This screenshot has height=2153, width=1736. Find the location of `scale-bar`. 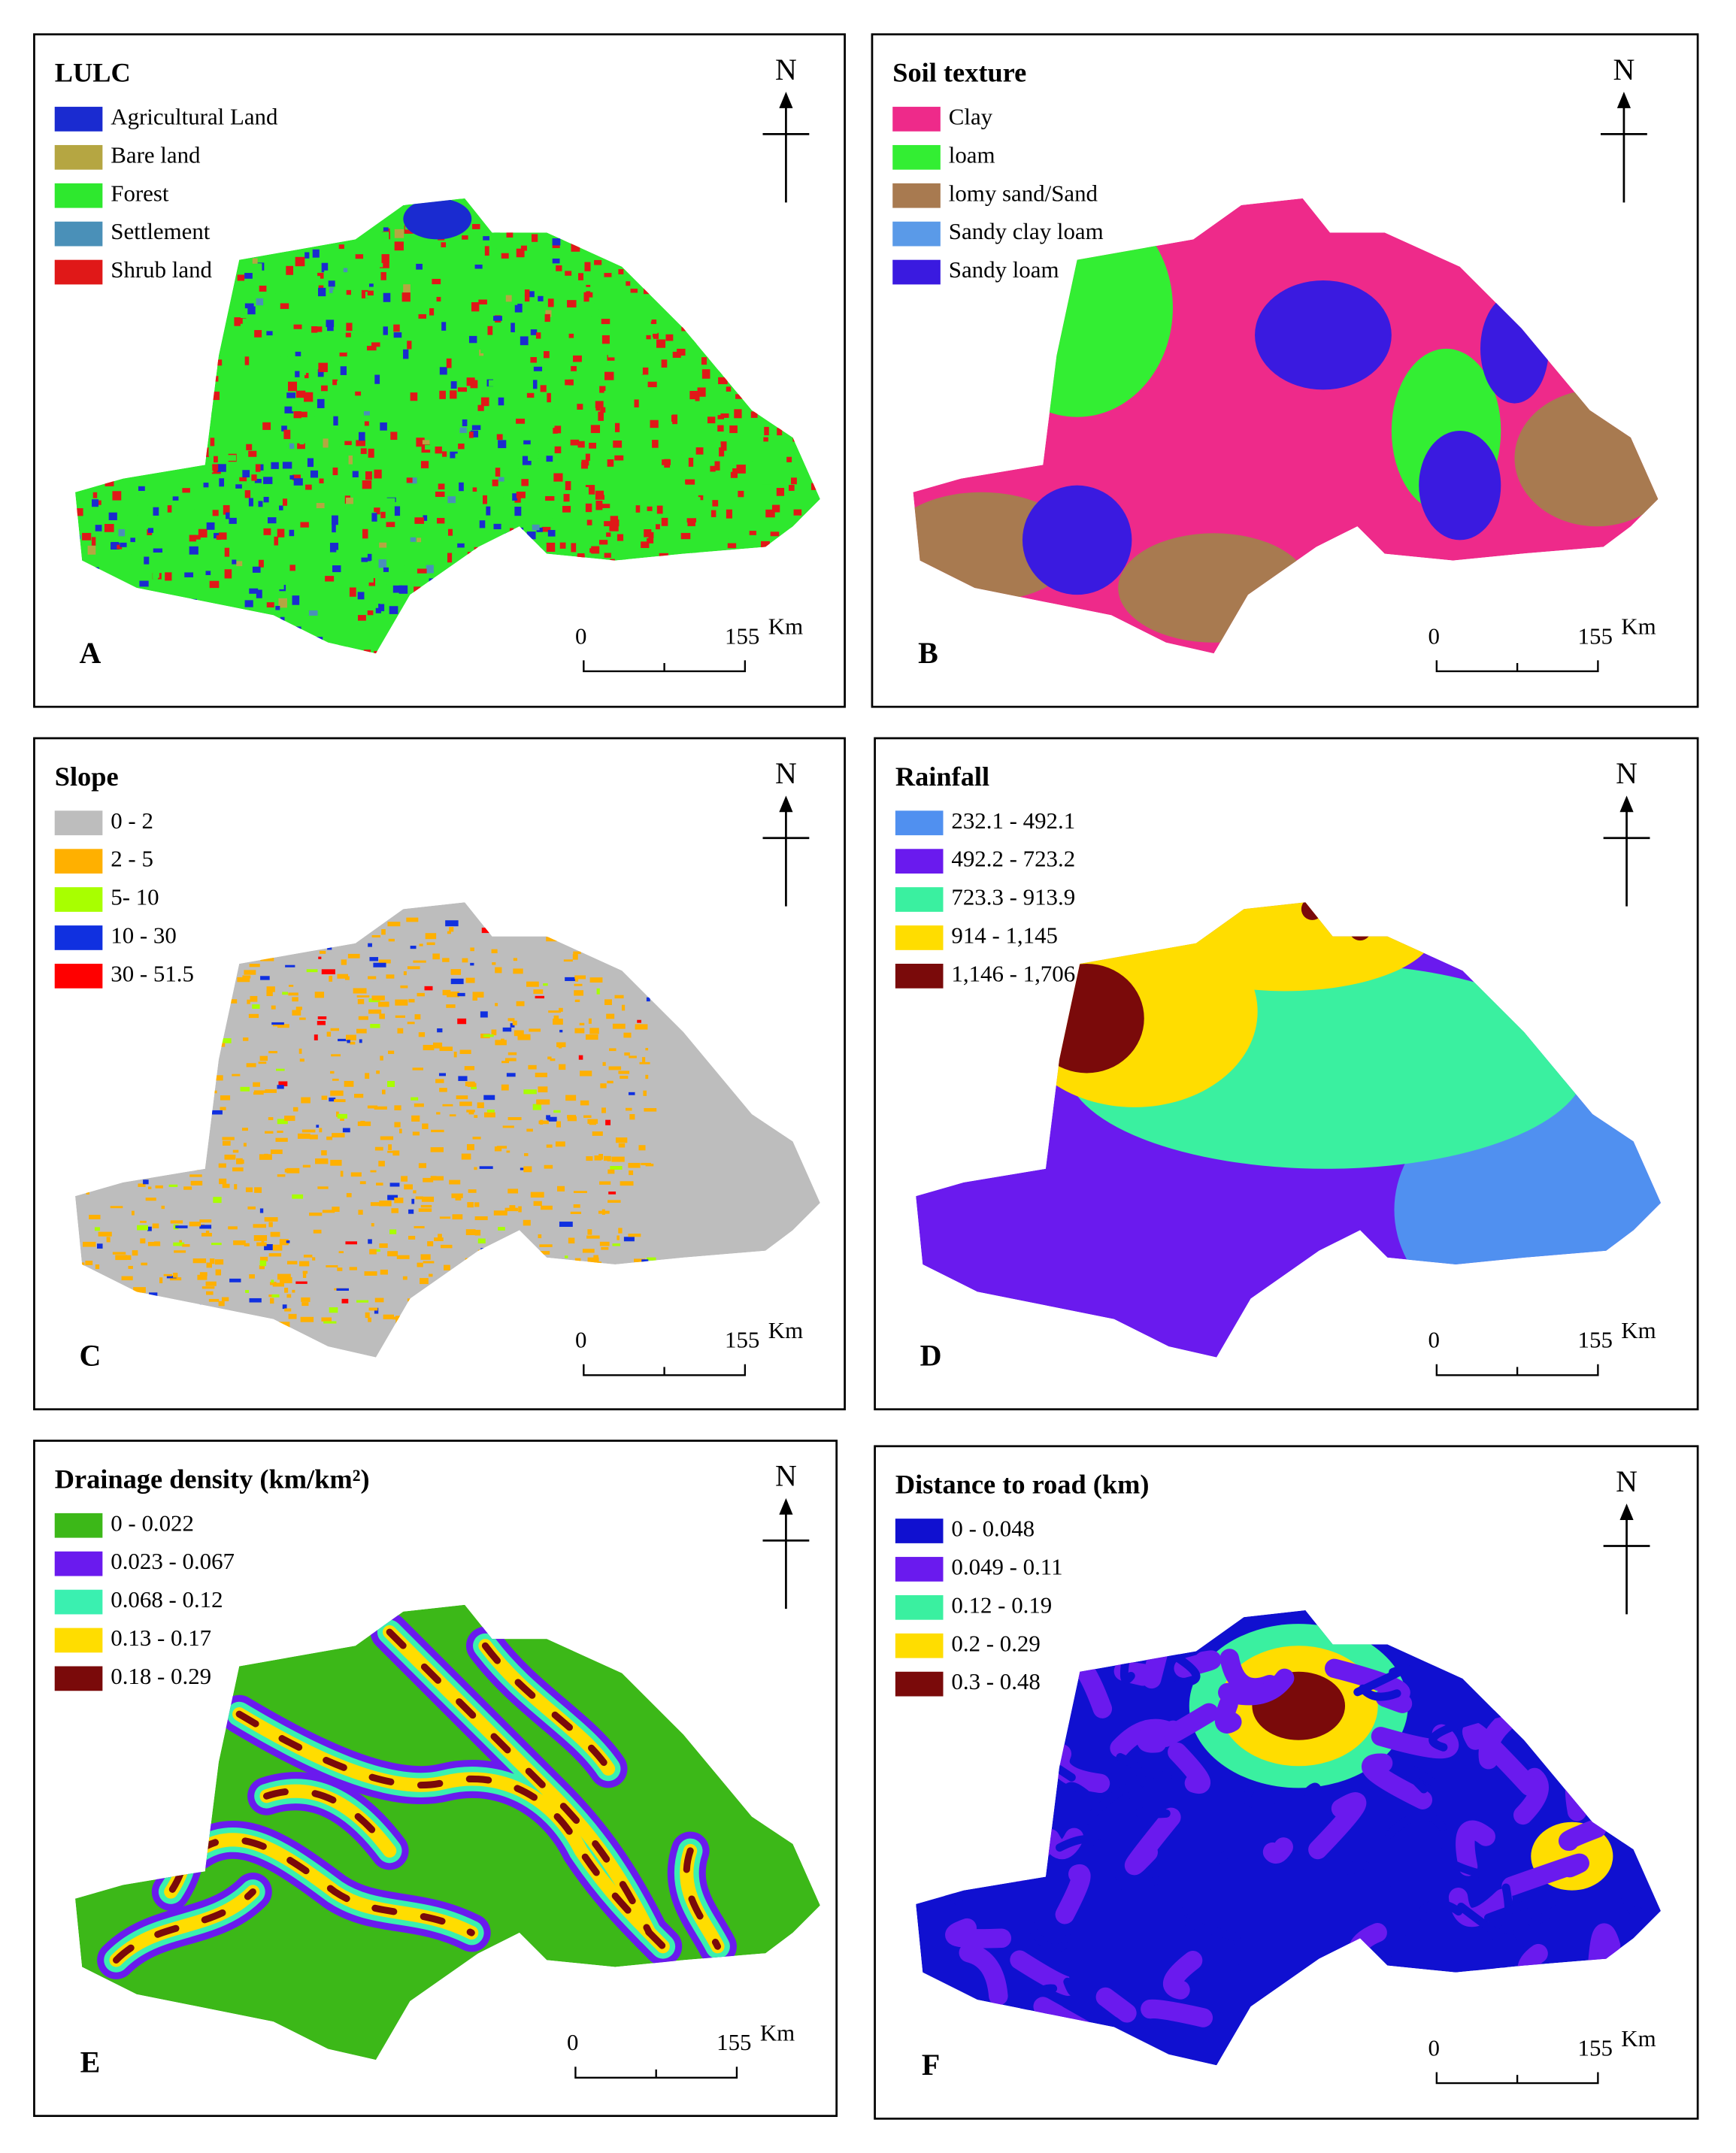

scale-bar is located at coordinates (656, 2073).